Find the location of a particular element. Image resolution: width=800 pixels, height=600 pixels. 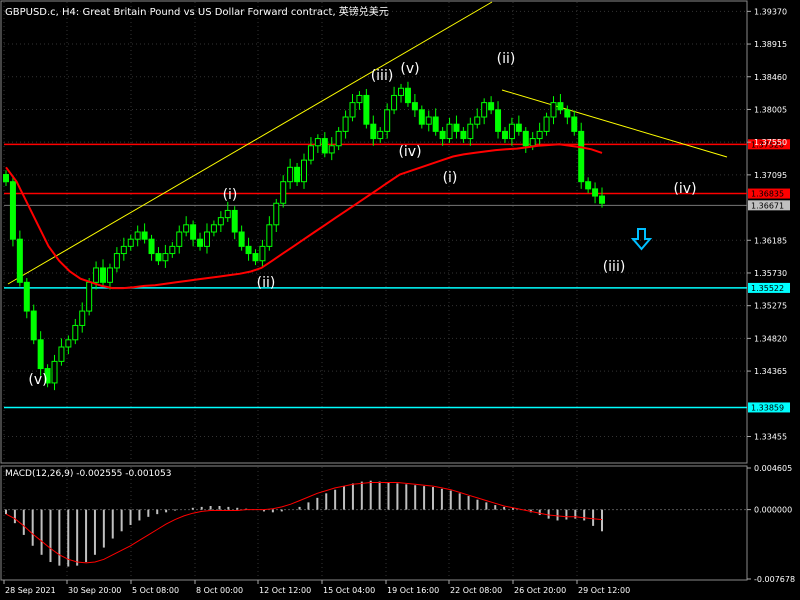

y-tick-label: 1.37550 is located at coordinates (770, 142).